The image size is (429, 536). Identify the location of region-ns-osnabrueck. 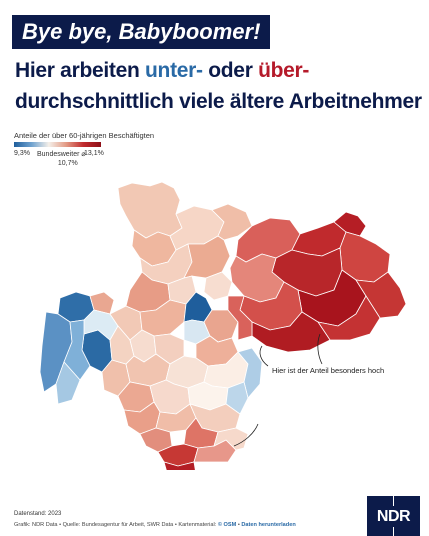
(77, 350).